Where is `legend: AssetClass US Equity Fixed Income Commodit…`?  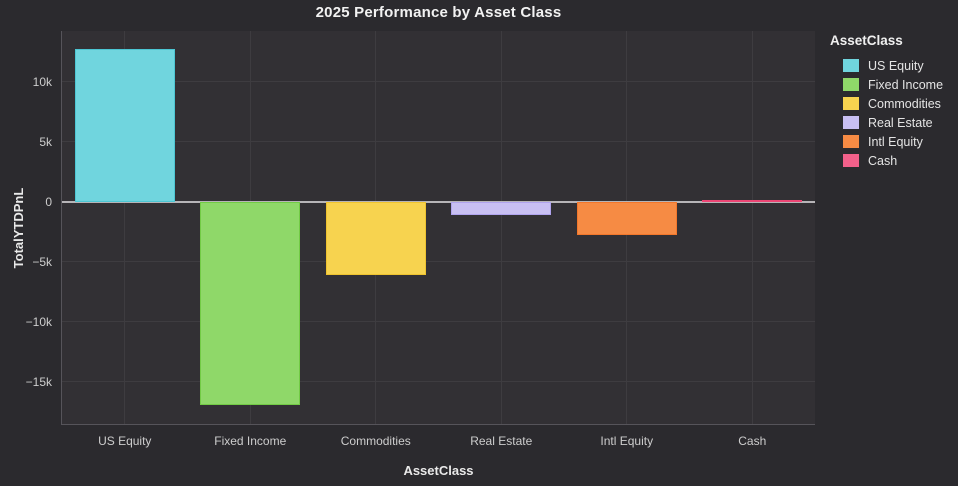
legend: AssetClass US Equity Fixed Income Commodit… is located at coordinates (893, 101).